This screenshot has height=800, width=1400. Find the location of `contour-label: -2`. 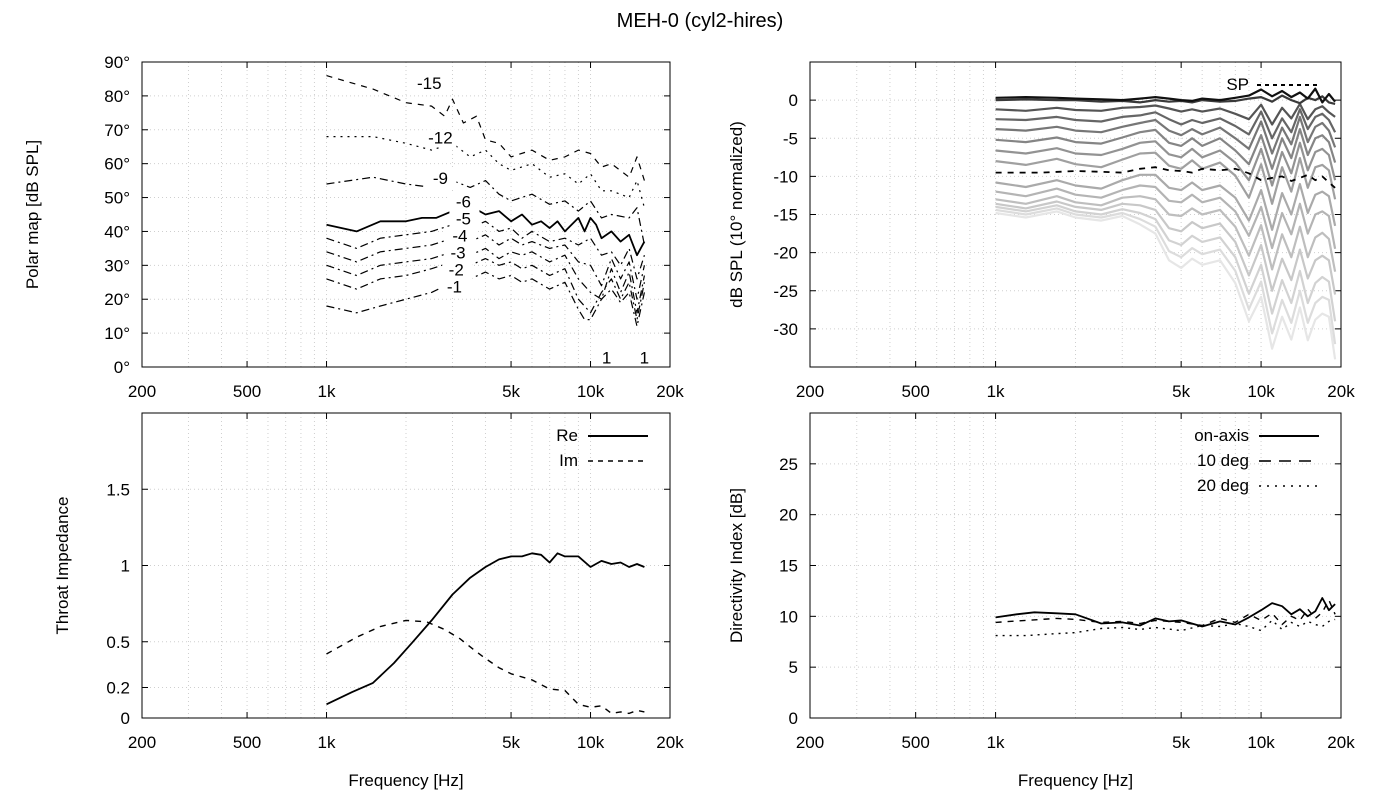

contour-label: -2 is located at coordinates (456, 270).